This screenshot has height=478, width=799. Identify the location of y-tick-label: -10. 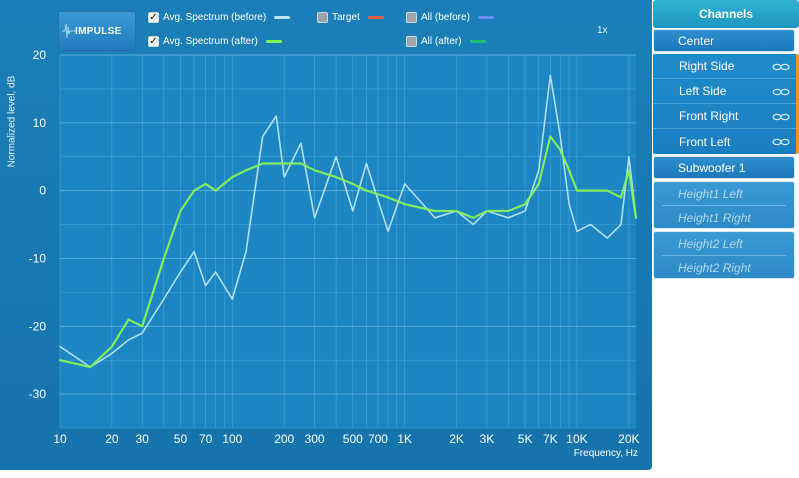
(38, 258).